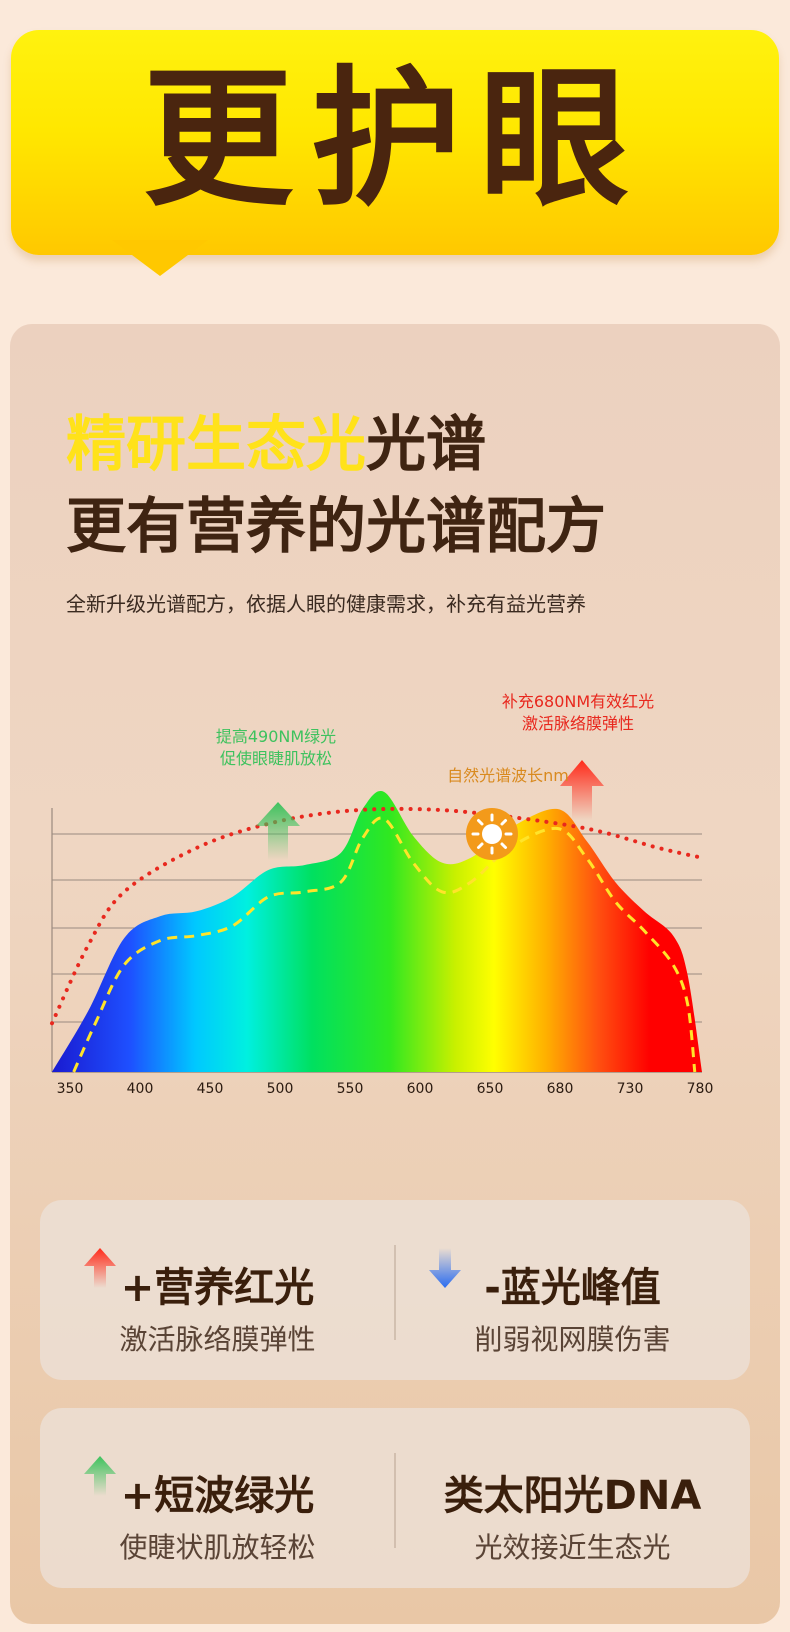 This screenshot has height=1632, width=790. I want to click on red-annotation-line1: 补充680NM有效红光, so click(578, 701).